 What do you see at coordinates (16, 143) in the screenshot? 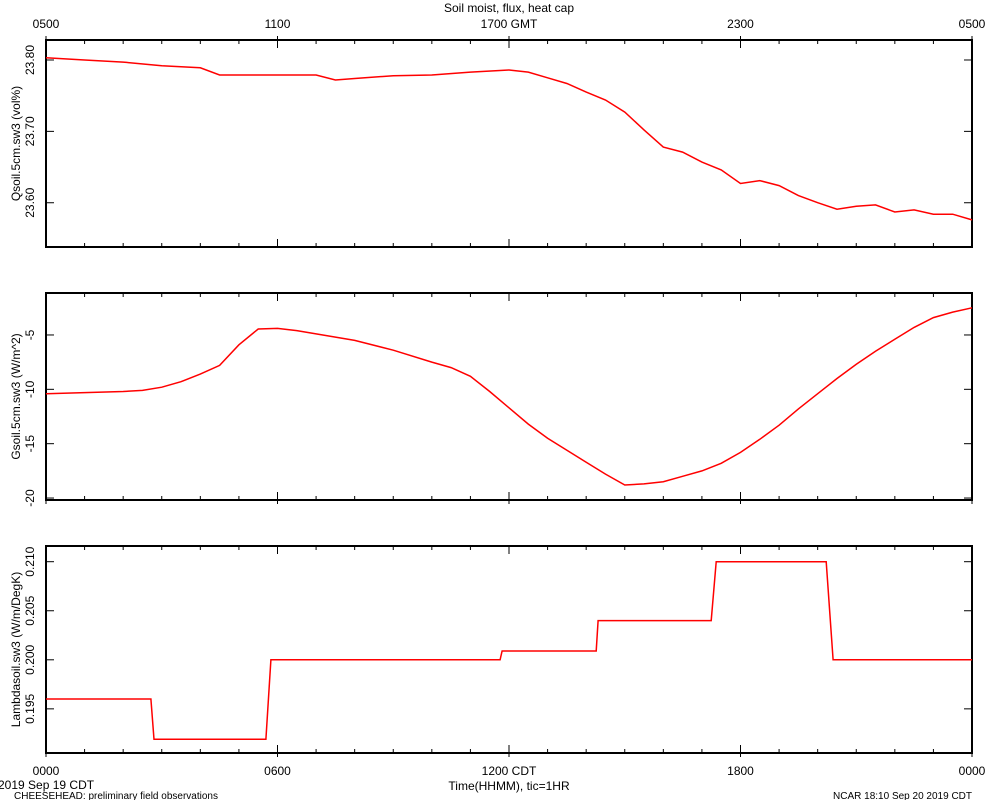
I see `y-axis-label: Qsoil.5cm.sw3 (vol%)` at bounding box center [16, 143].